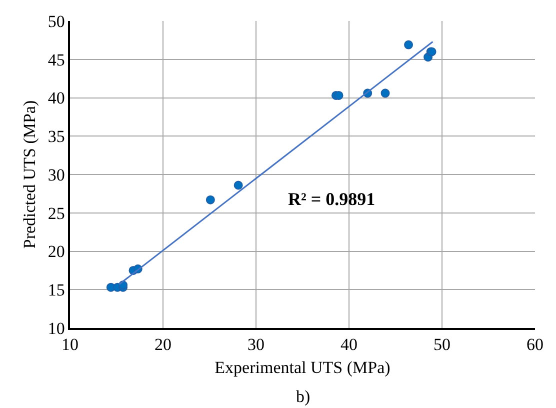 Image resolution: width=556 pixels, height=408 pixels. What do you see at coordinates (163, 344) in the screenshot?
I see `x-tick-label: 20` at bounding box center [163, 344].